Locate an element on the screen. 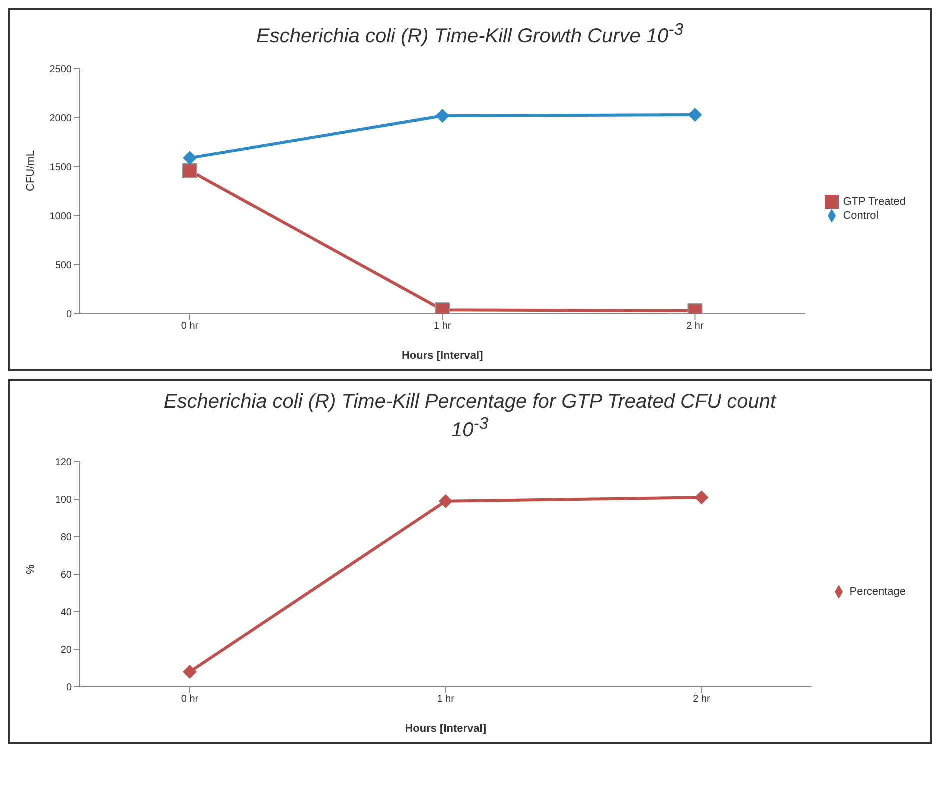  y-tick-label: 1000 is located at coordinates (61, 216).